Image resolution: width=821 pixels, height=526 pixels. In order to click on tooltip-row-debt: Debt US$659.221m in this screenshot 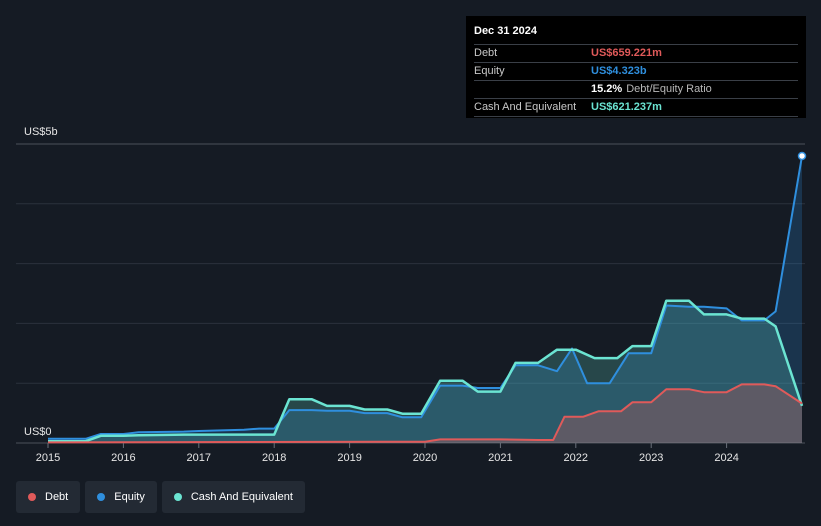, I will do `click(636, 54)`.